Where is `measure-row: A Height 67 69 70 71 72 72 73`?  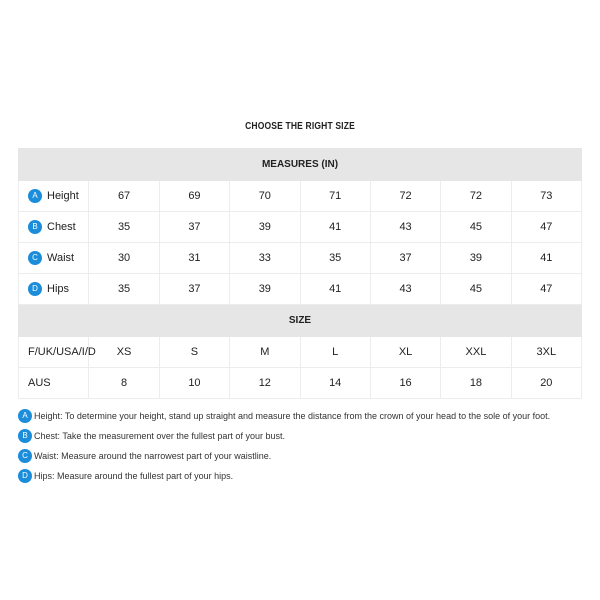
measure-row: A Height 67 69 70 71 72 72 73 is located at coordinates (300, 196).